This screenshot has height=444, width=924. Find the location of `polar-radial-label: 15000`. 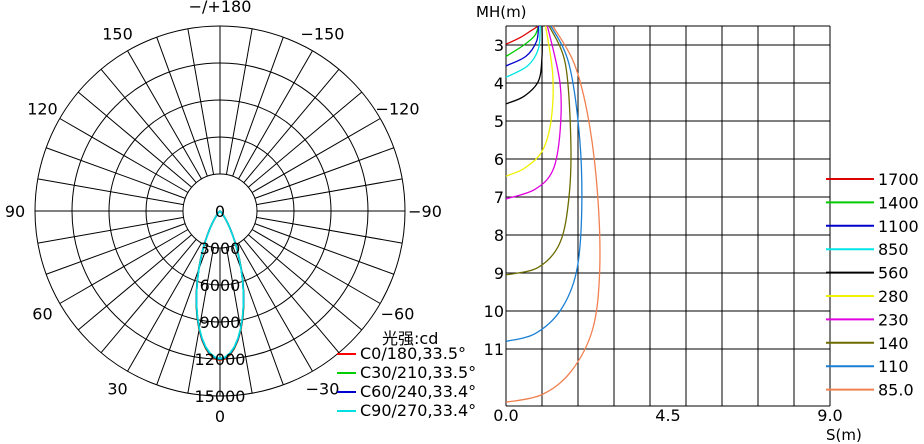

polar-radial-label: 15000 is located at coordinates (220, 396).